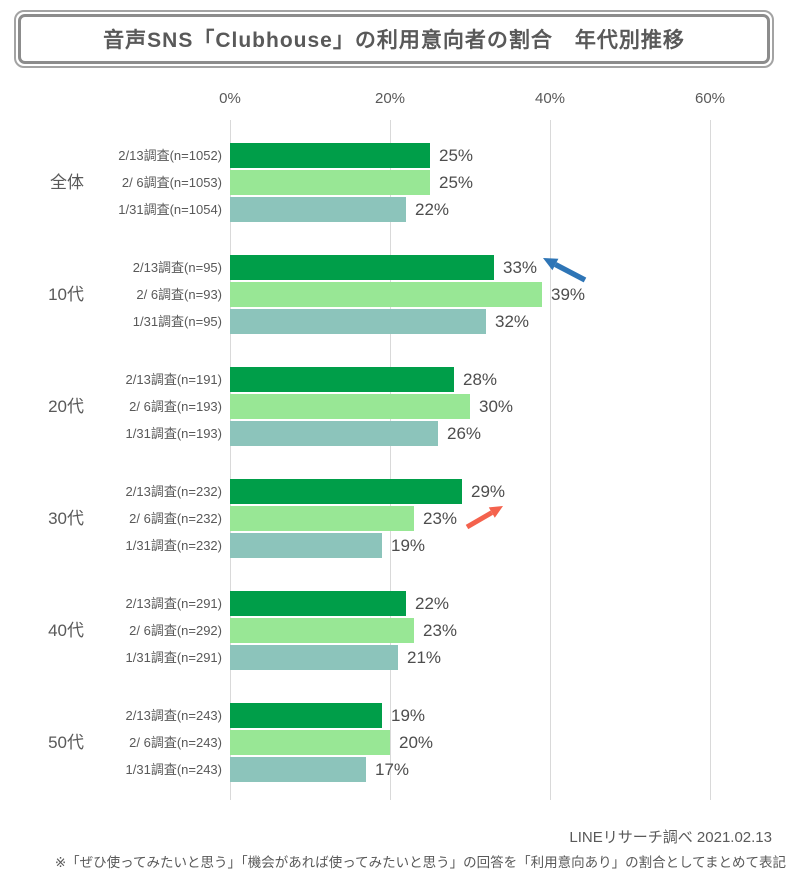  I want to click on value-label: 32%, so click(512, 321).